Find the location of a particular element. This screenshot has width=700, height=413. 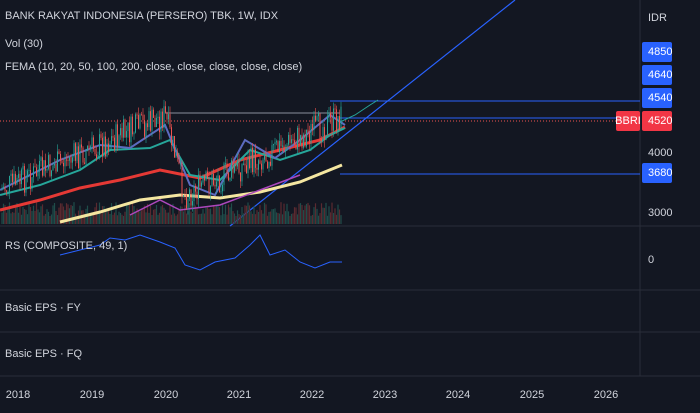

time-label: 2022 is located at coordinates (312, 395).